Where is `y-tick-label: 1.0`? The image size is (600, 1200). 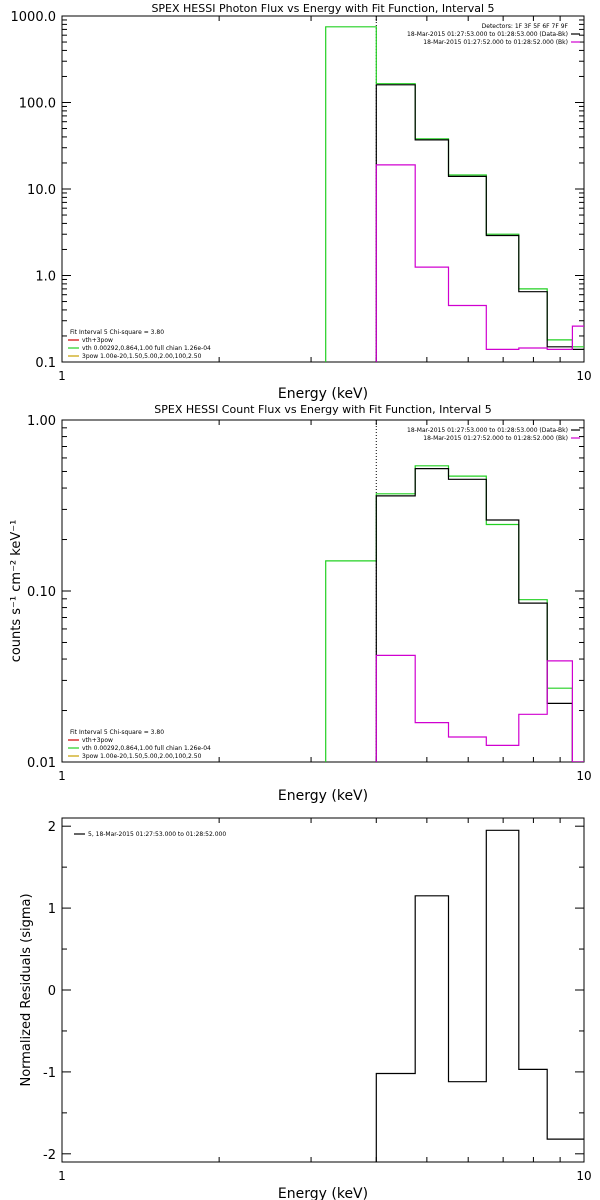
y-tick-label: 1.0 is located at coordinates (45, 277).